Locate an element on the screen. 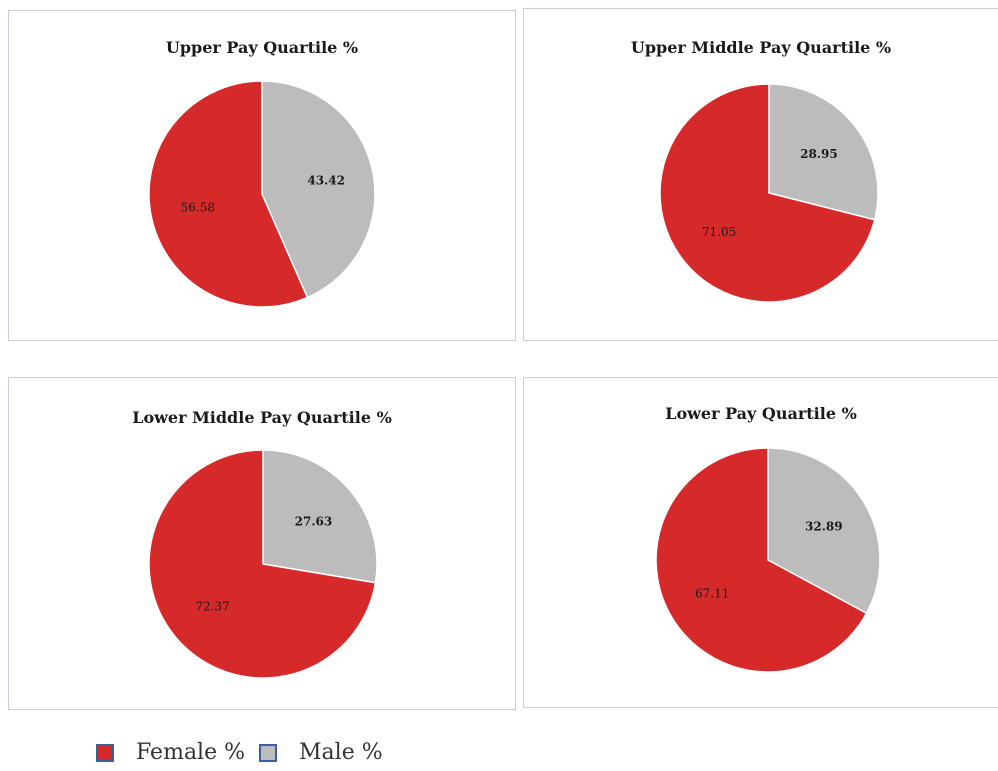 The height and width of the screenshot is (771, 998). pie-chart: 32.89 67.11 is located at coordinates (768, 560).